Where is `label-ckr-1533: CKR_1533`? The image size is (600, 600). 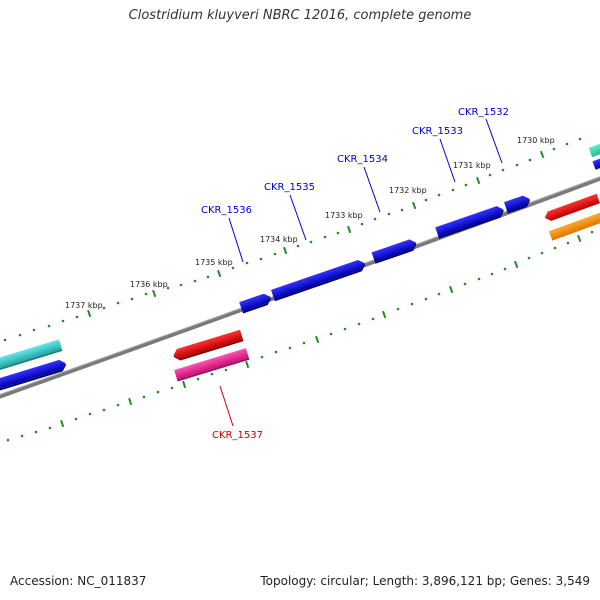
label-ckr-1533: CKR_1533 is located at coordinates (437, 131).